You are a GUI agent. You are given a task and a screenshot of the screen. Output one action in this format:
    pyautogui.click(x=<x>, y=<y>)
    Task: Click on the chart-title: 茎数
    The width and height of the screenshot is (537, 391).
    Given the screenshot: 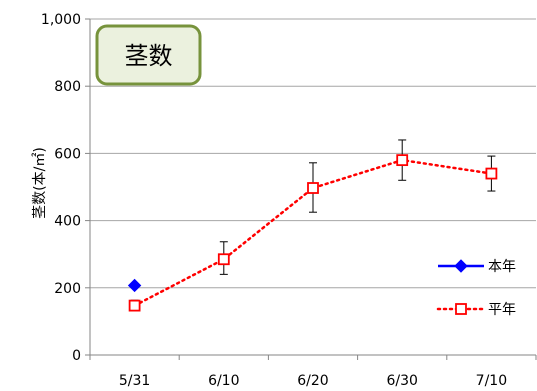 What is the action you would take?
    pyautogui.click(x=149, y=56)
    